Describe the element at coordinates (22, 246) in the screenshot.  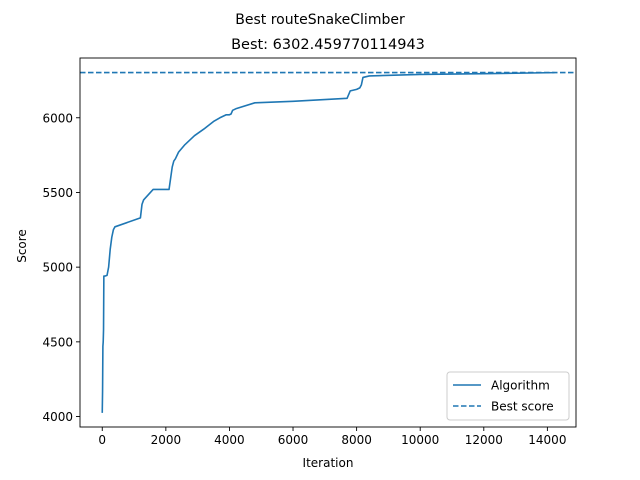
I see `y-axis-label: Score` at that location.